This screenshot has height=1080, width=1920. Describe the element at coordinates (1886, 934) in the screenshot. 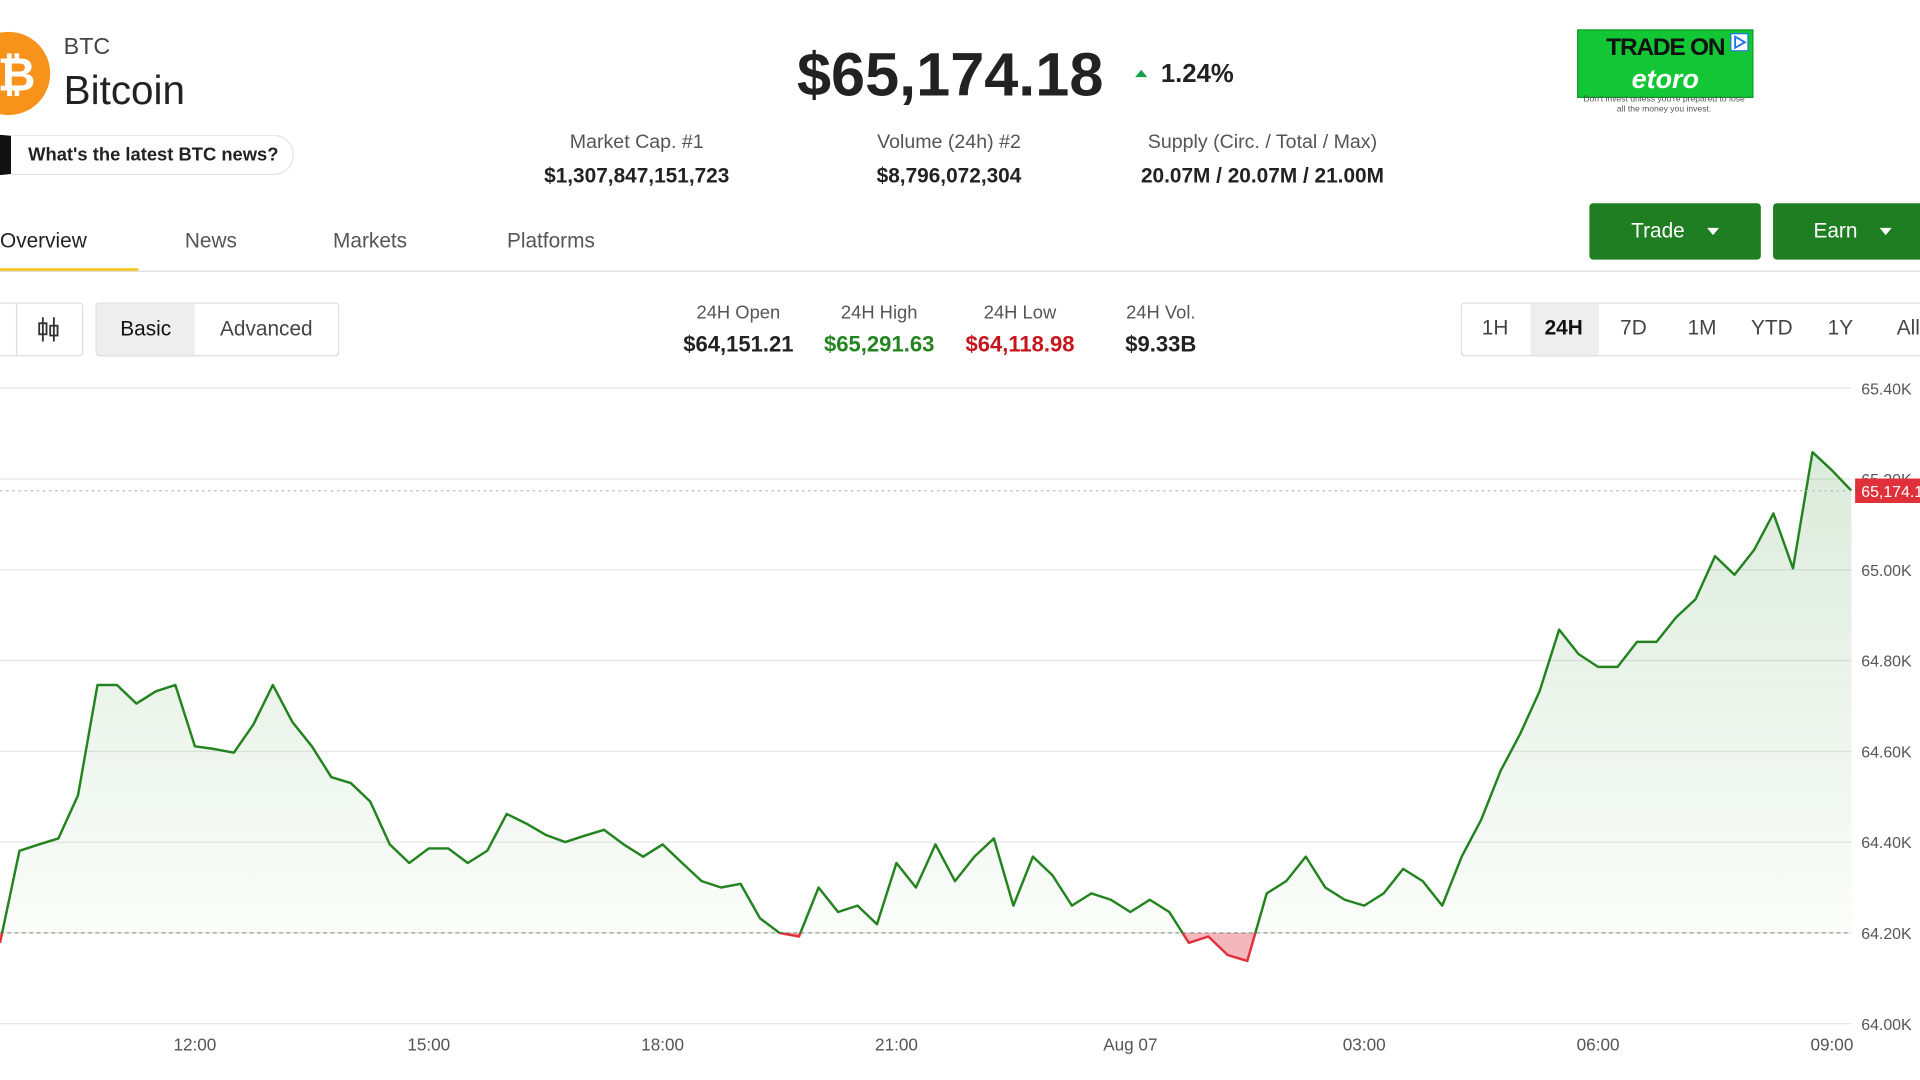

I see `y-tick-label: 64.20K` at that location.